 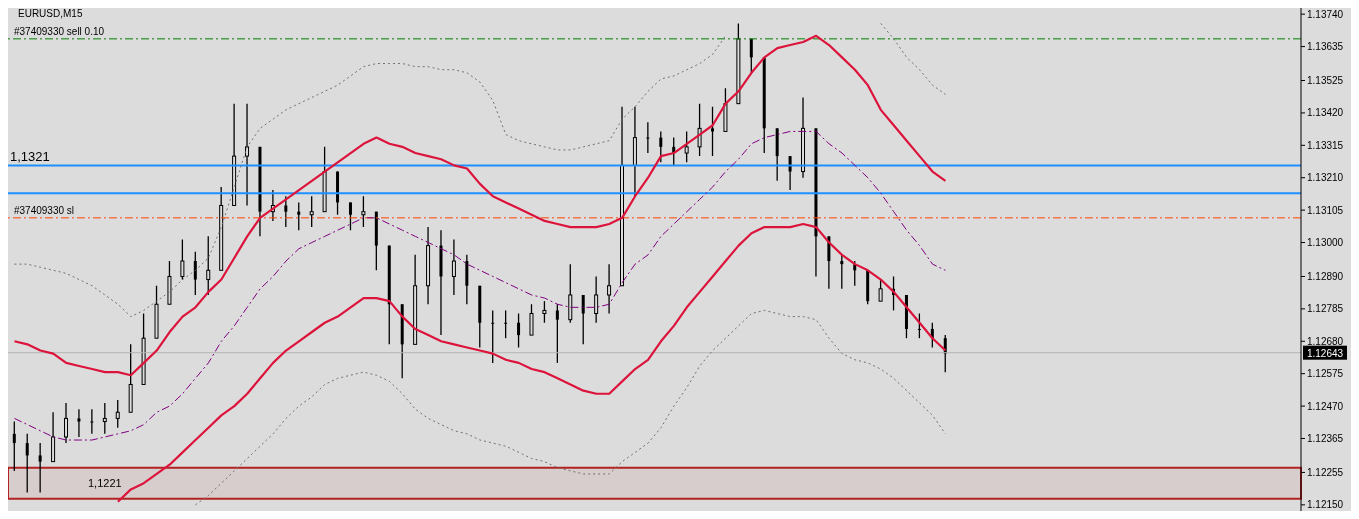 What do you see at coordinates (1325, 353) in the screenshot?
I see `ref-line-label: 1.12643` at bounding box center [1325, 353].